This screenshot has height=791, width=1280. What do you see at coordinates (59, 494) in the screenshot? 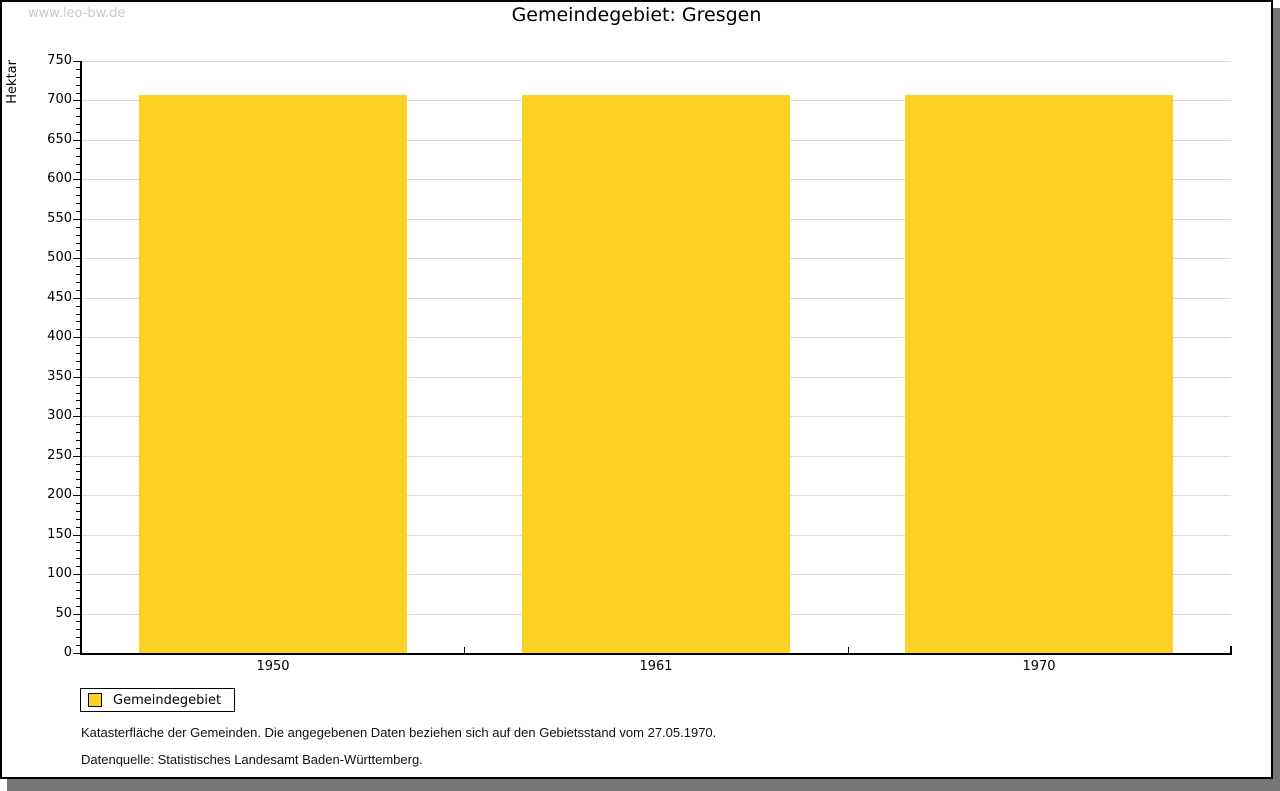
I see `y-tick-label: 200` at bounding box center [59, 494].